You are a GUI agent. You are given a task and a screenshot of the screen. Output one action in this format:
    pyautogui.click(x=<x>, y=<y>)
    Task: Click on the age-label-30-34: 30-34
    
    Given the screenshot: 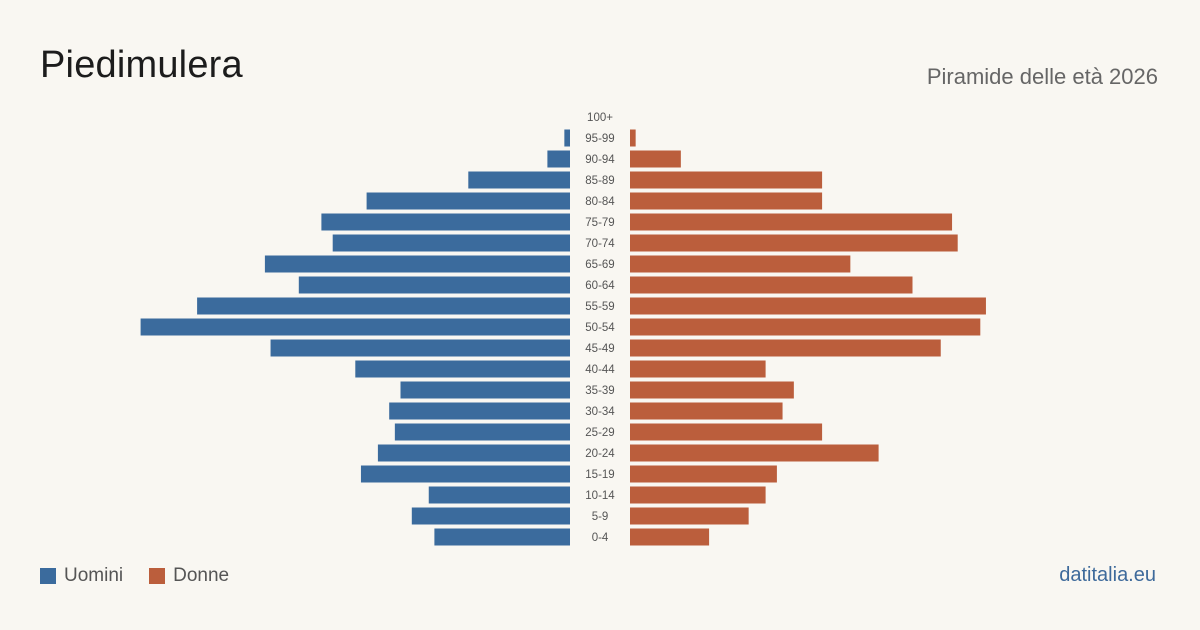 What is the action you would take?
    pyautogui.click(x=600, y=412)
    